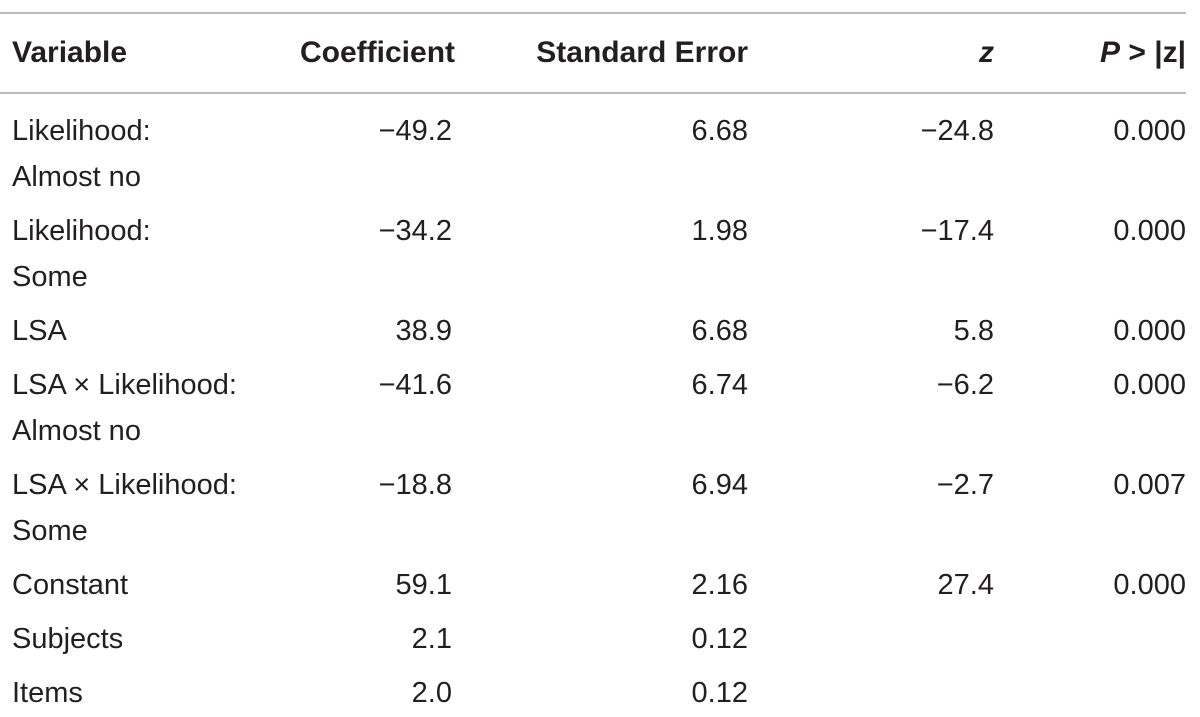 The width and height of the screenshot is (1200, 717). I want to click on variable-line1: LSA, so click(39, 331).